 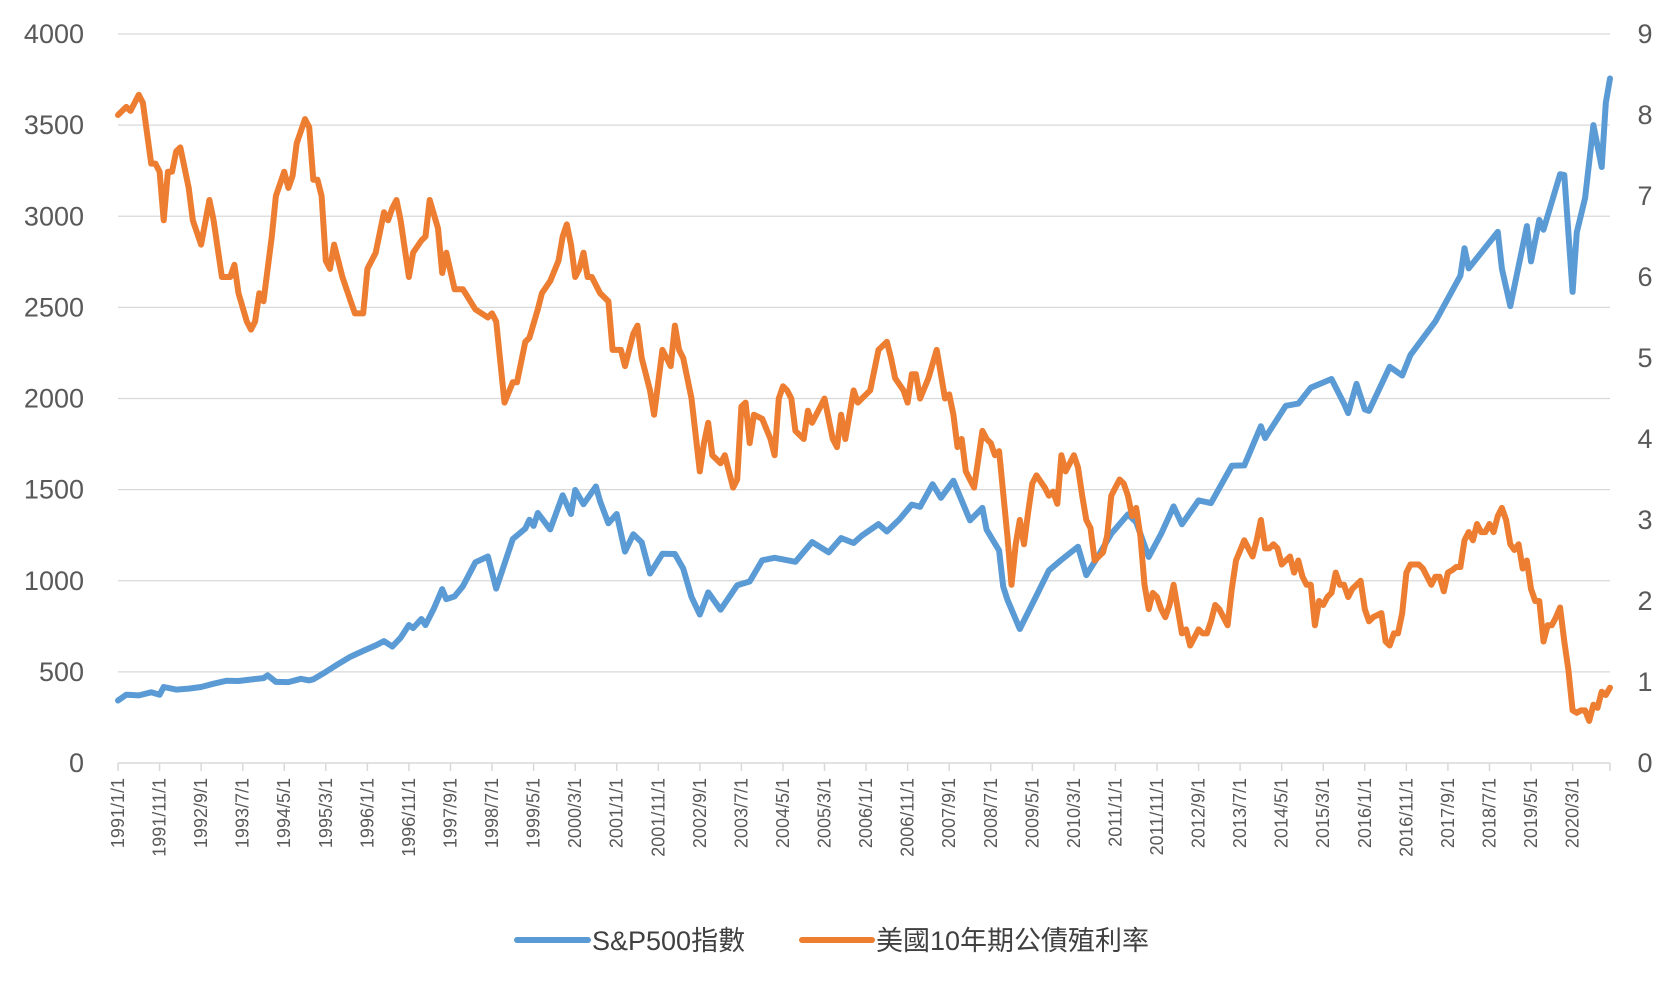 I want to click on x-tick-label: 2009/5/1, so click(x=1032, y=813).